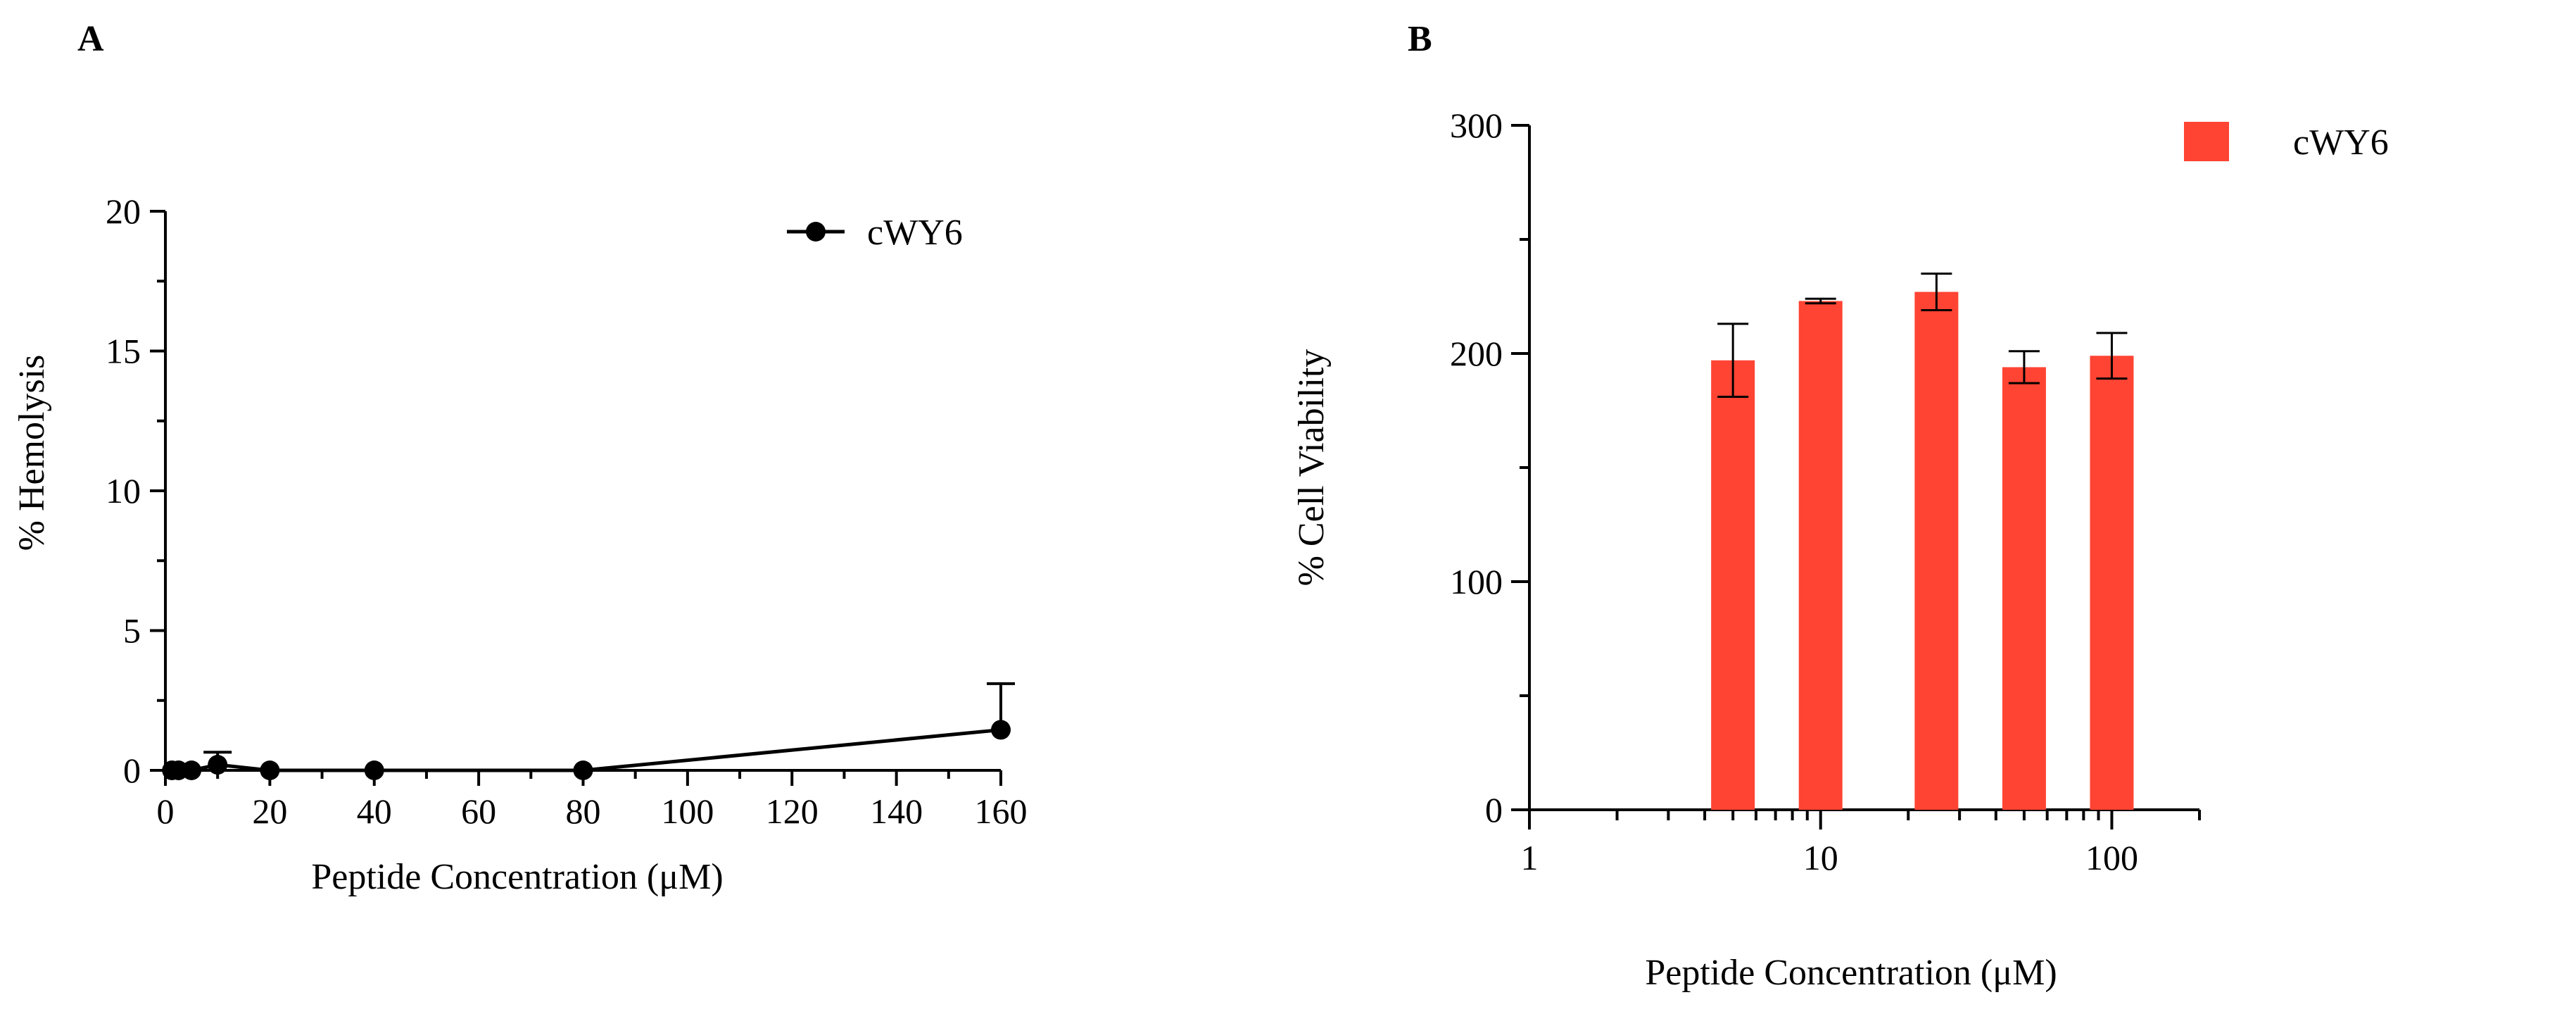 The height and width of the screenshot is (1033, 2576). I want to click on chart-a-y-tick-label: 0, so click(132, 771).